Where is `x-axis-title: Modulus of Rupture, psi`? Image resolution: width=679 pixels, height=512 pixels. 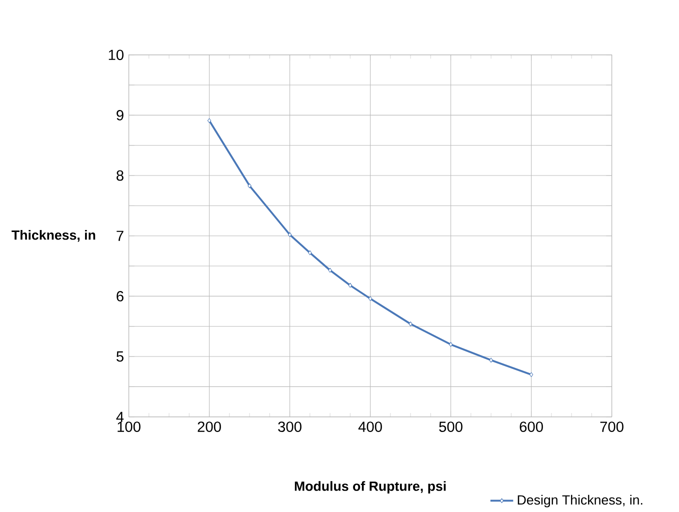
x-axis-title: Modulus of Rupture, psi is located at coordinates (370, 487).